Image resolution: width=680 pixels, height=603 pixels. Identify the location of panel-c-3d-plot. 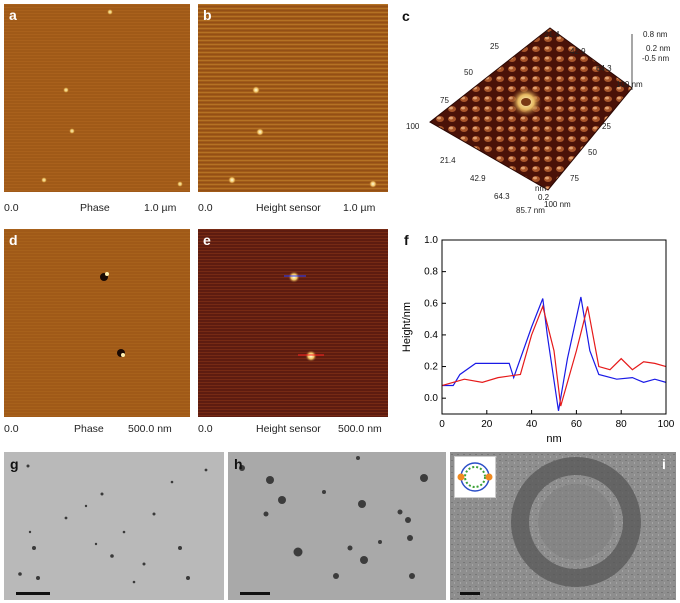
(531, 109).